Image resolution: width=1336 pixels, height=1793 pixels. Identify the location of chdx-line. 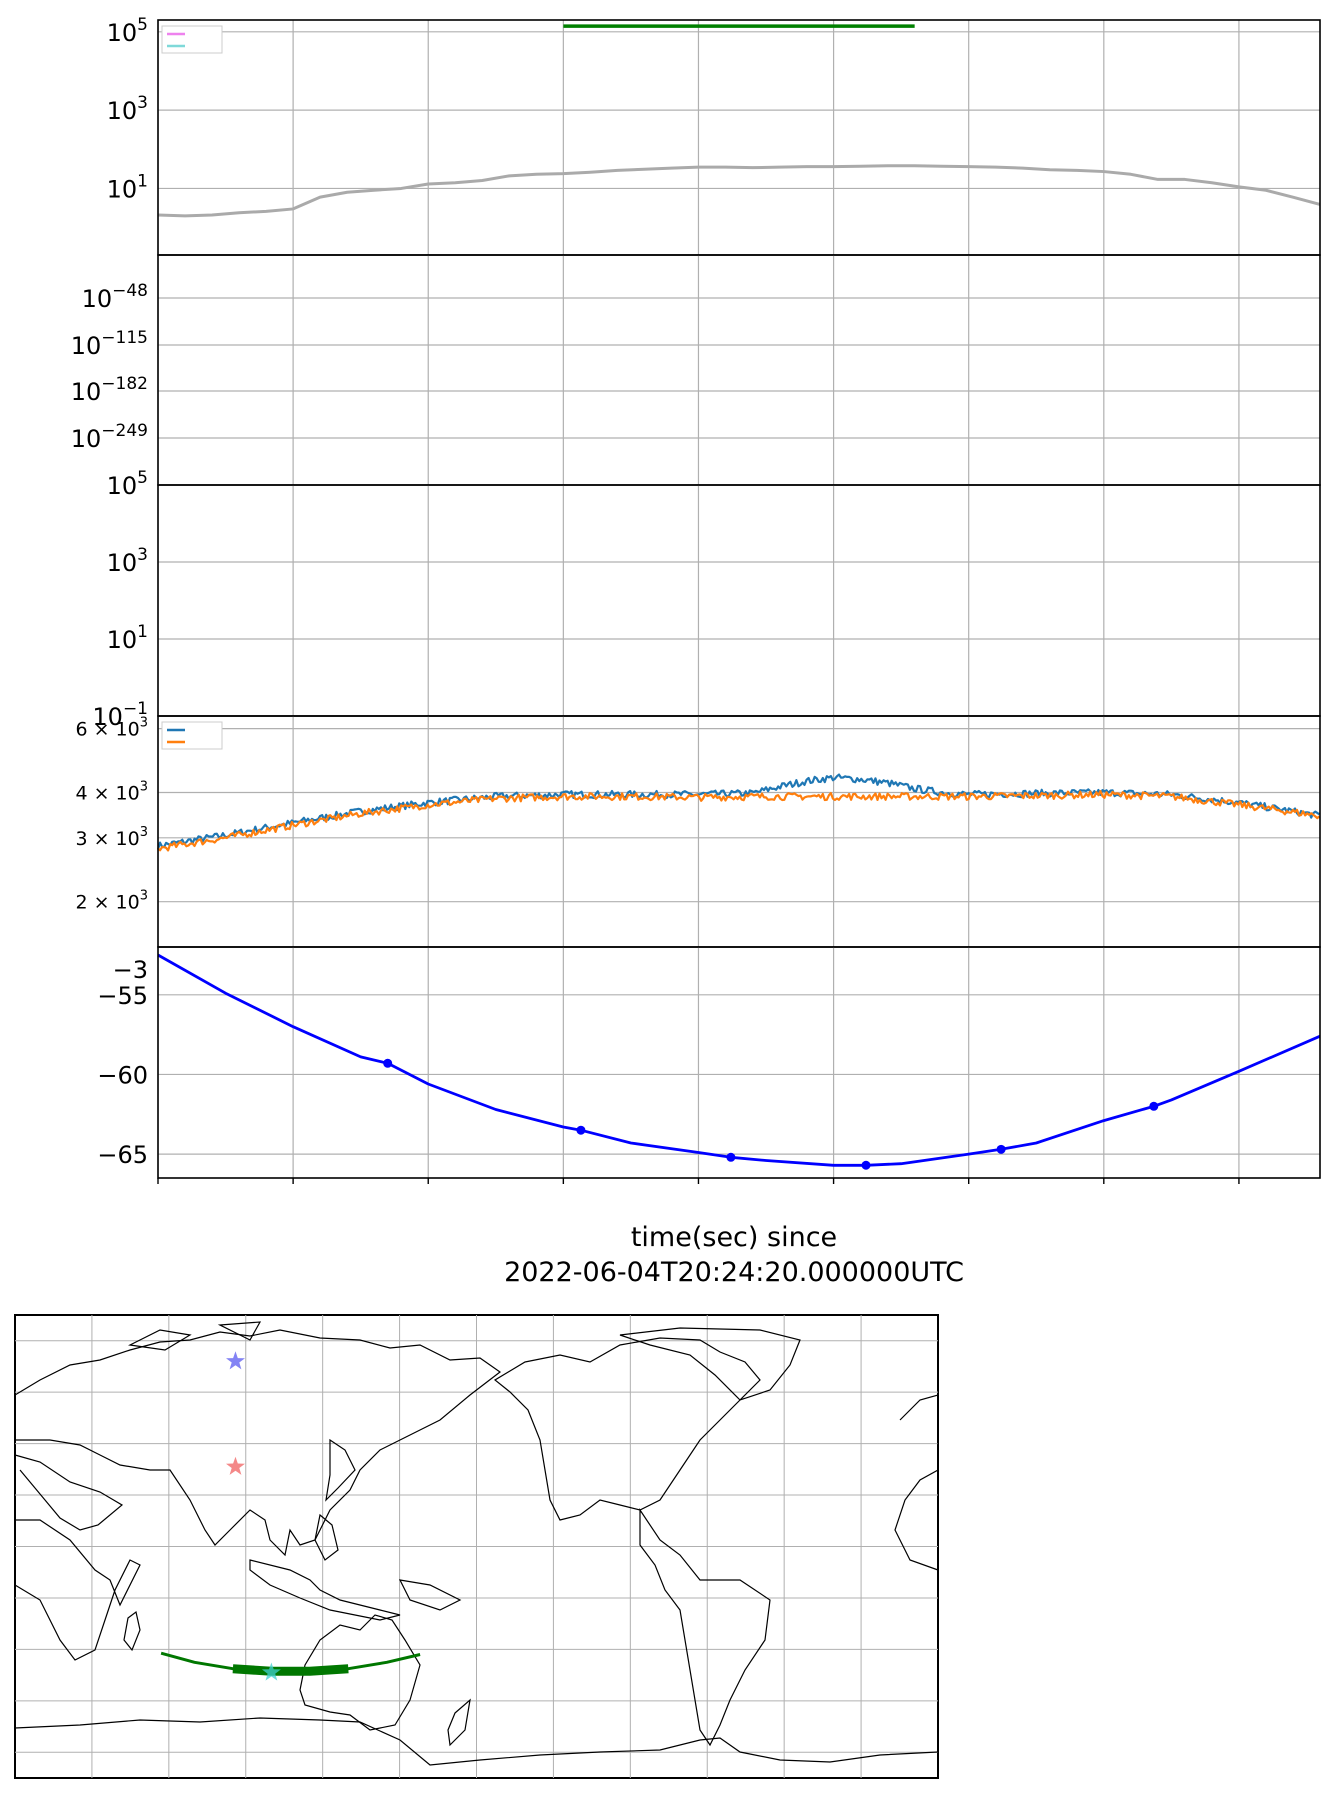
(738, 811).